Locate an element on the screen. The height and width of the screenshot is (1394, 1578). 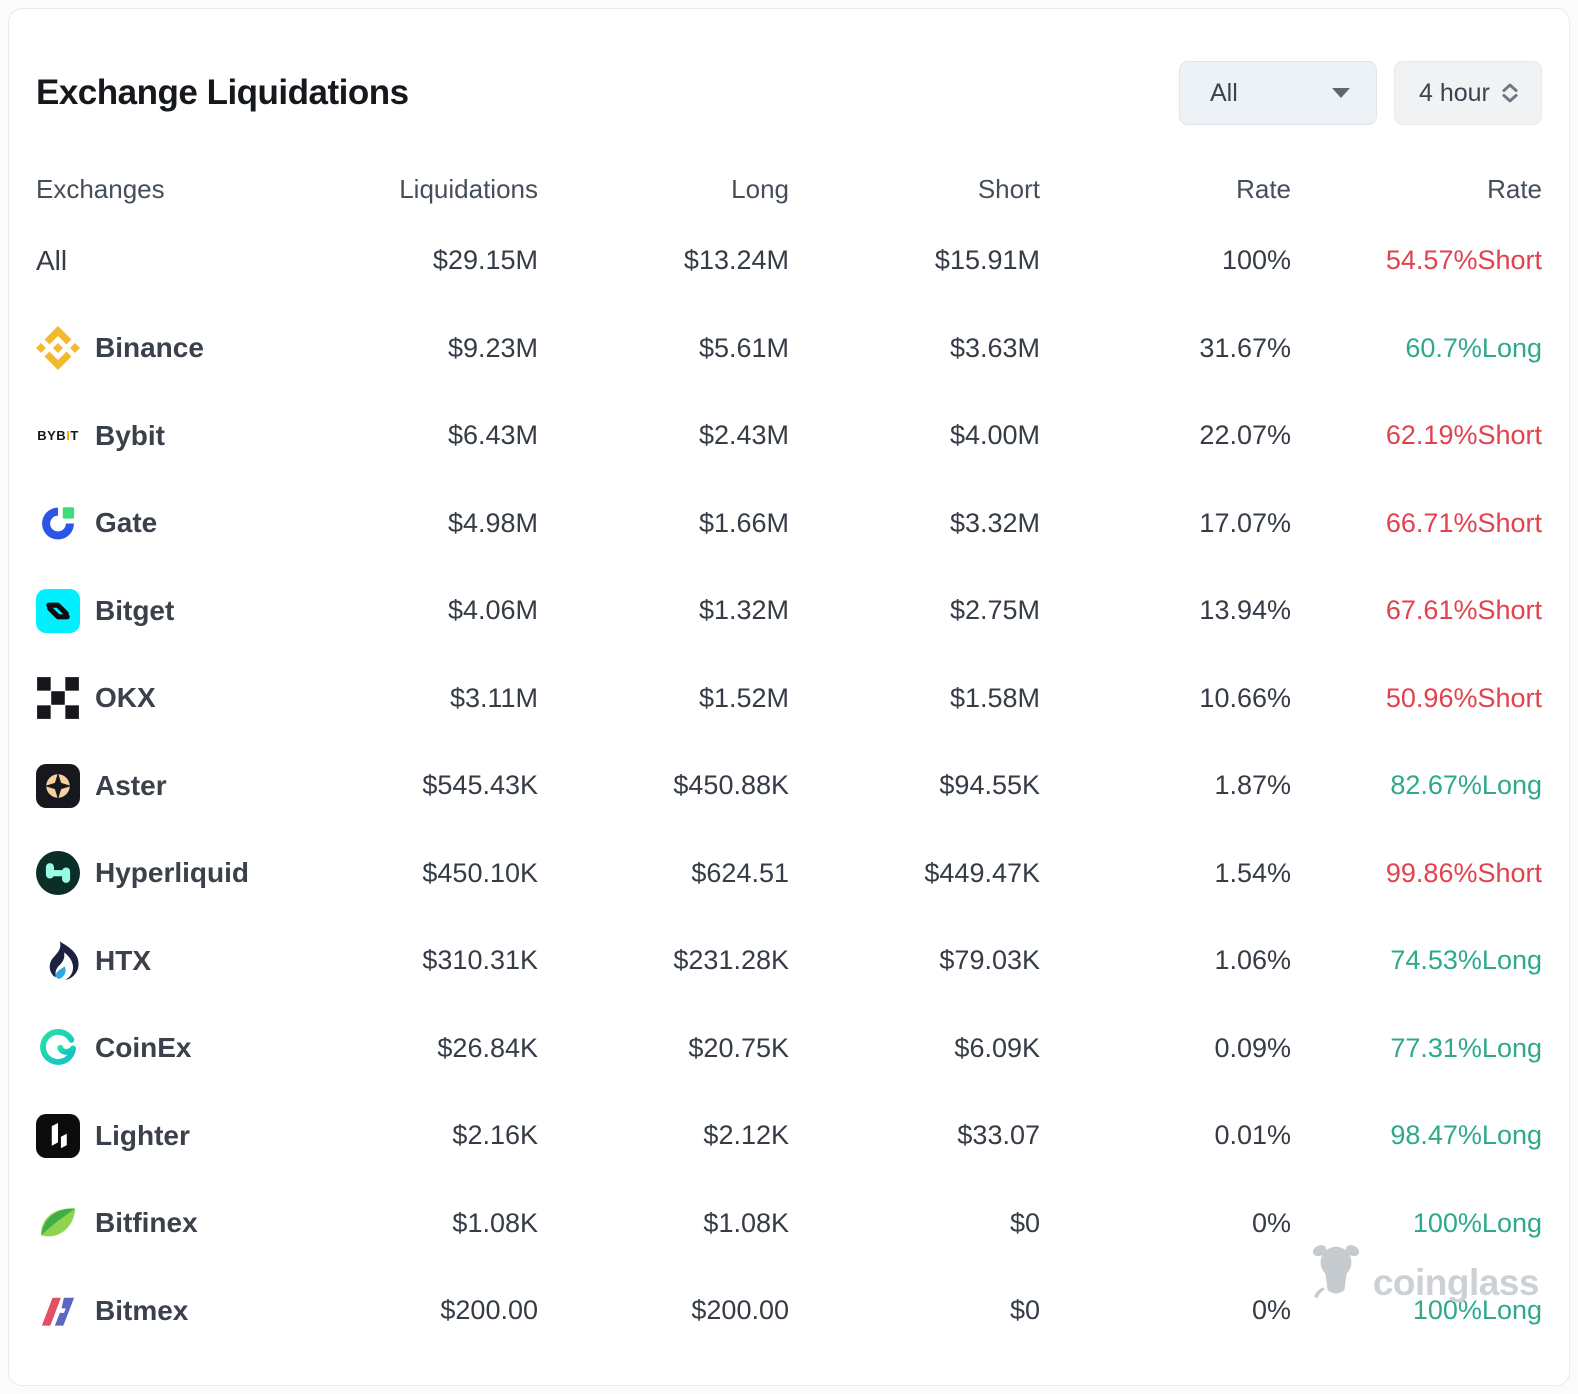
short-cell: $3.32M is located at coordinates (994, 522).